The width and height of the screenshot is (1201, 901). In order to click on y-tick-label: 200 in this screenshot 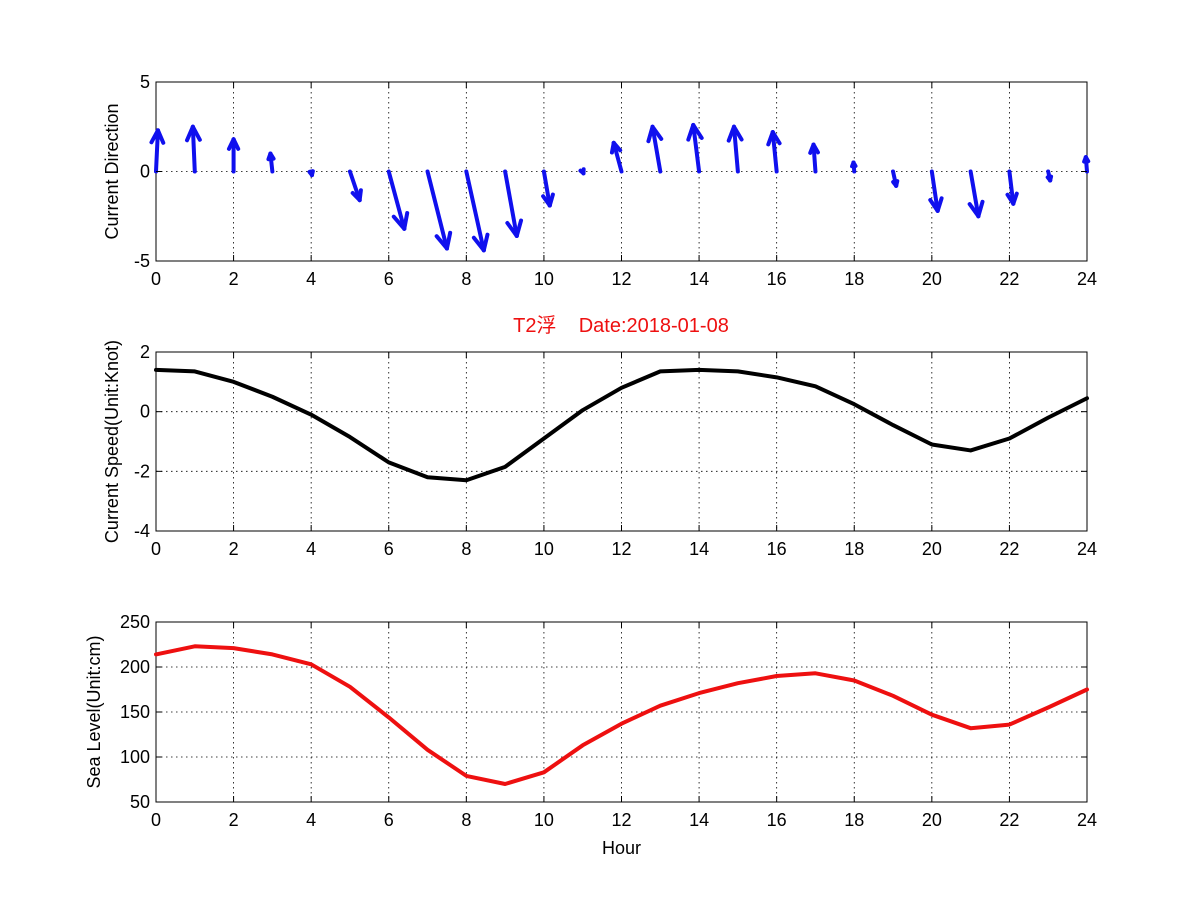, I will do `click(135, 667)`.